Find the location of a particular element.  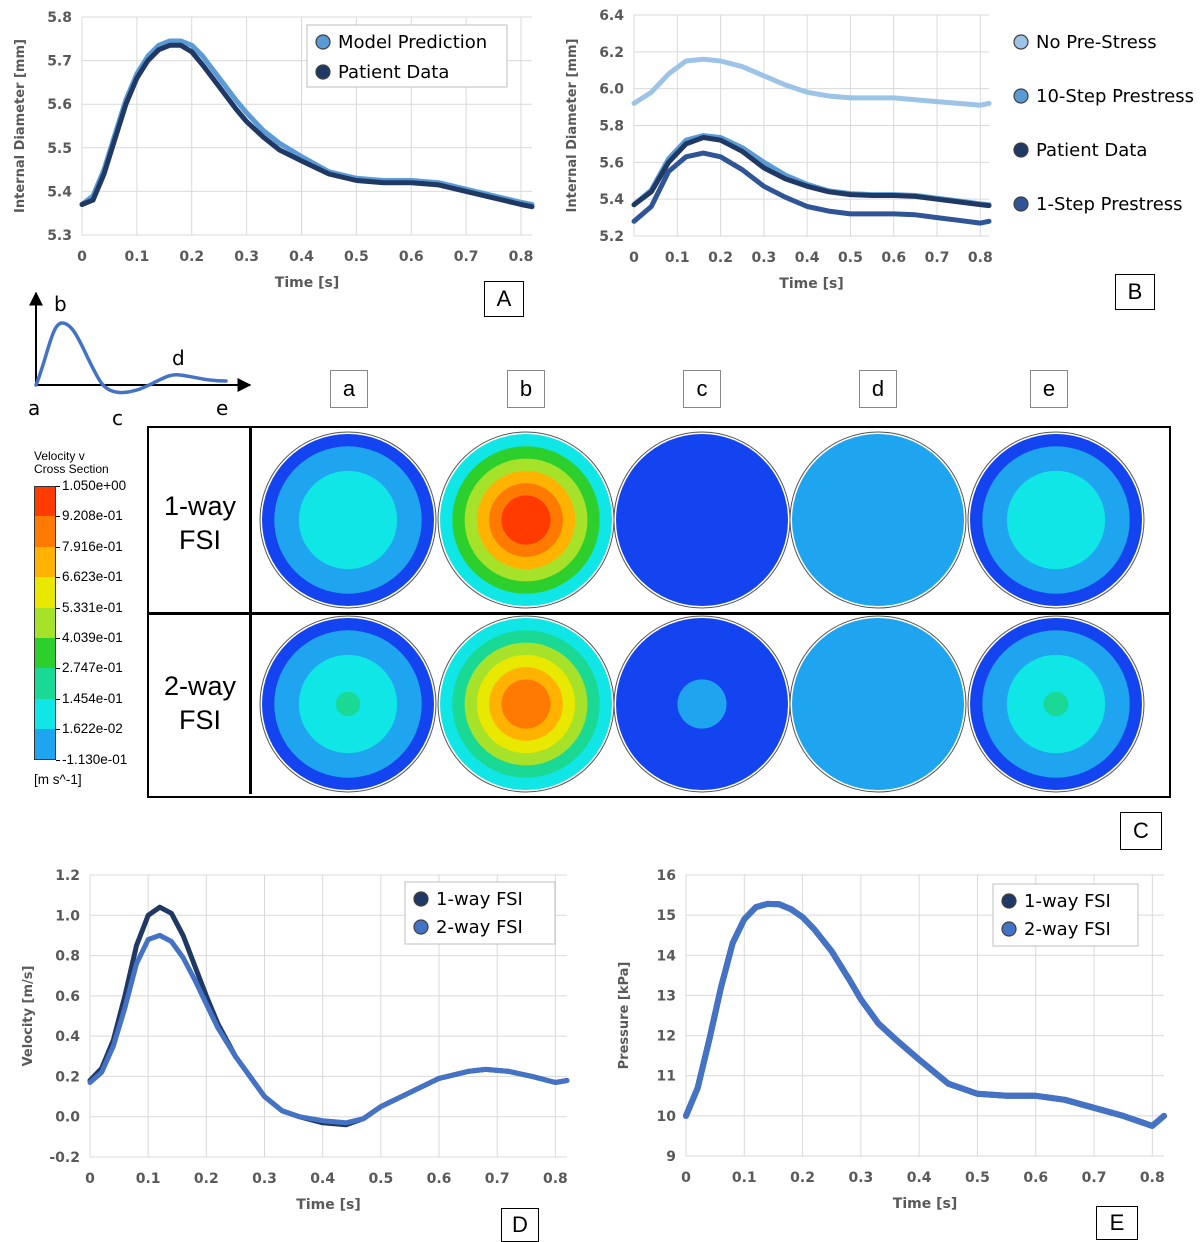

y-tick-label: 5.8 is located at coordinates (611, 127).